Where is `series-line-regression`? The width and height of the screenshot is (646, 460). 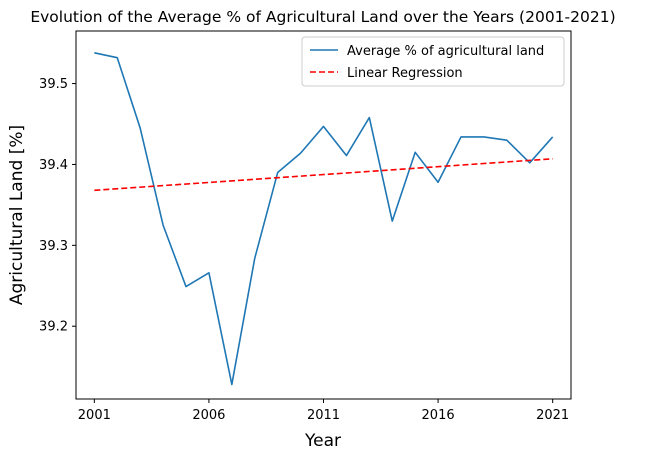
series-line-regression is located at coordinates (323, 174).